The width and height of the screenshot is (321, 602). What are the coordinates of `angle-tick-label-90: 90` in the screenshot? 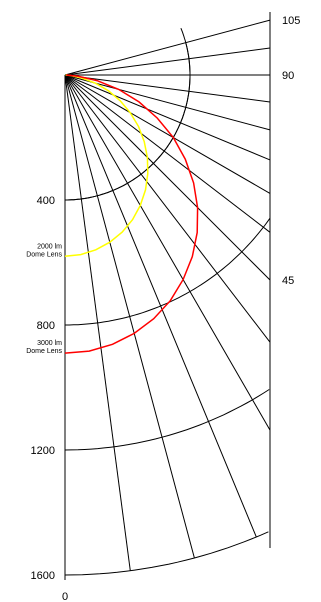 It's located at (288, 76).